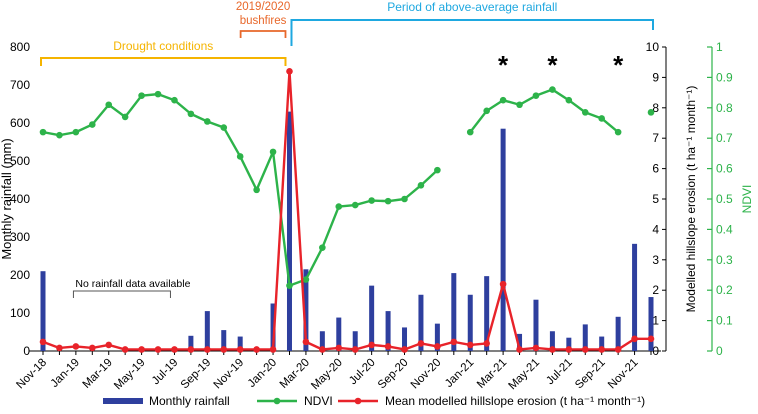  I want to click on y-left-tick-label: 500, so click(20, 161).